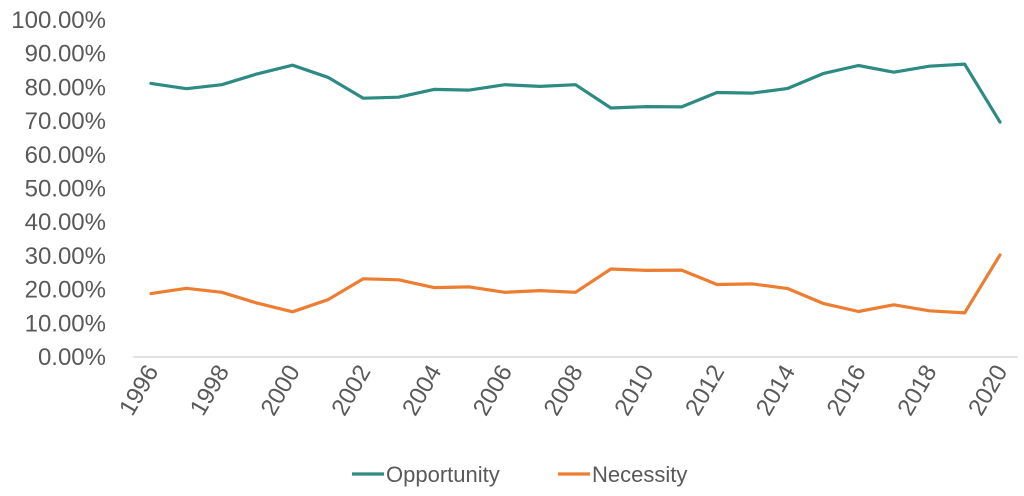 The width and height of the screenshot is (1024, 496). What do you see at coordinates (139, 391) in the screenshot?
I see `x-tick-label: 1996` at bounding box center [139, 391].